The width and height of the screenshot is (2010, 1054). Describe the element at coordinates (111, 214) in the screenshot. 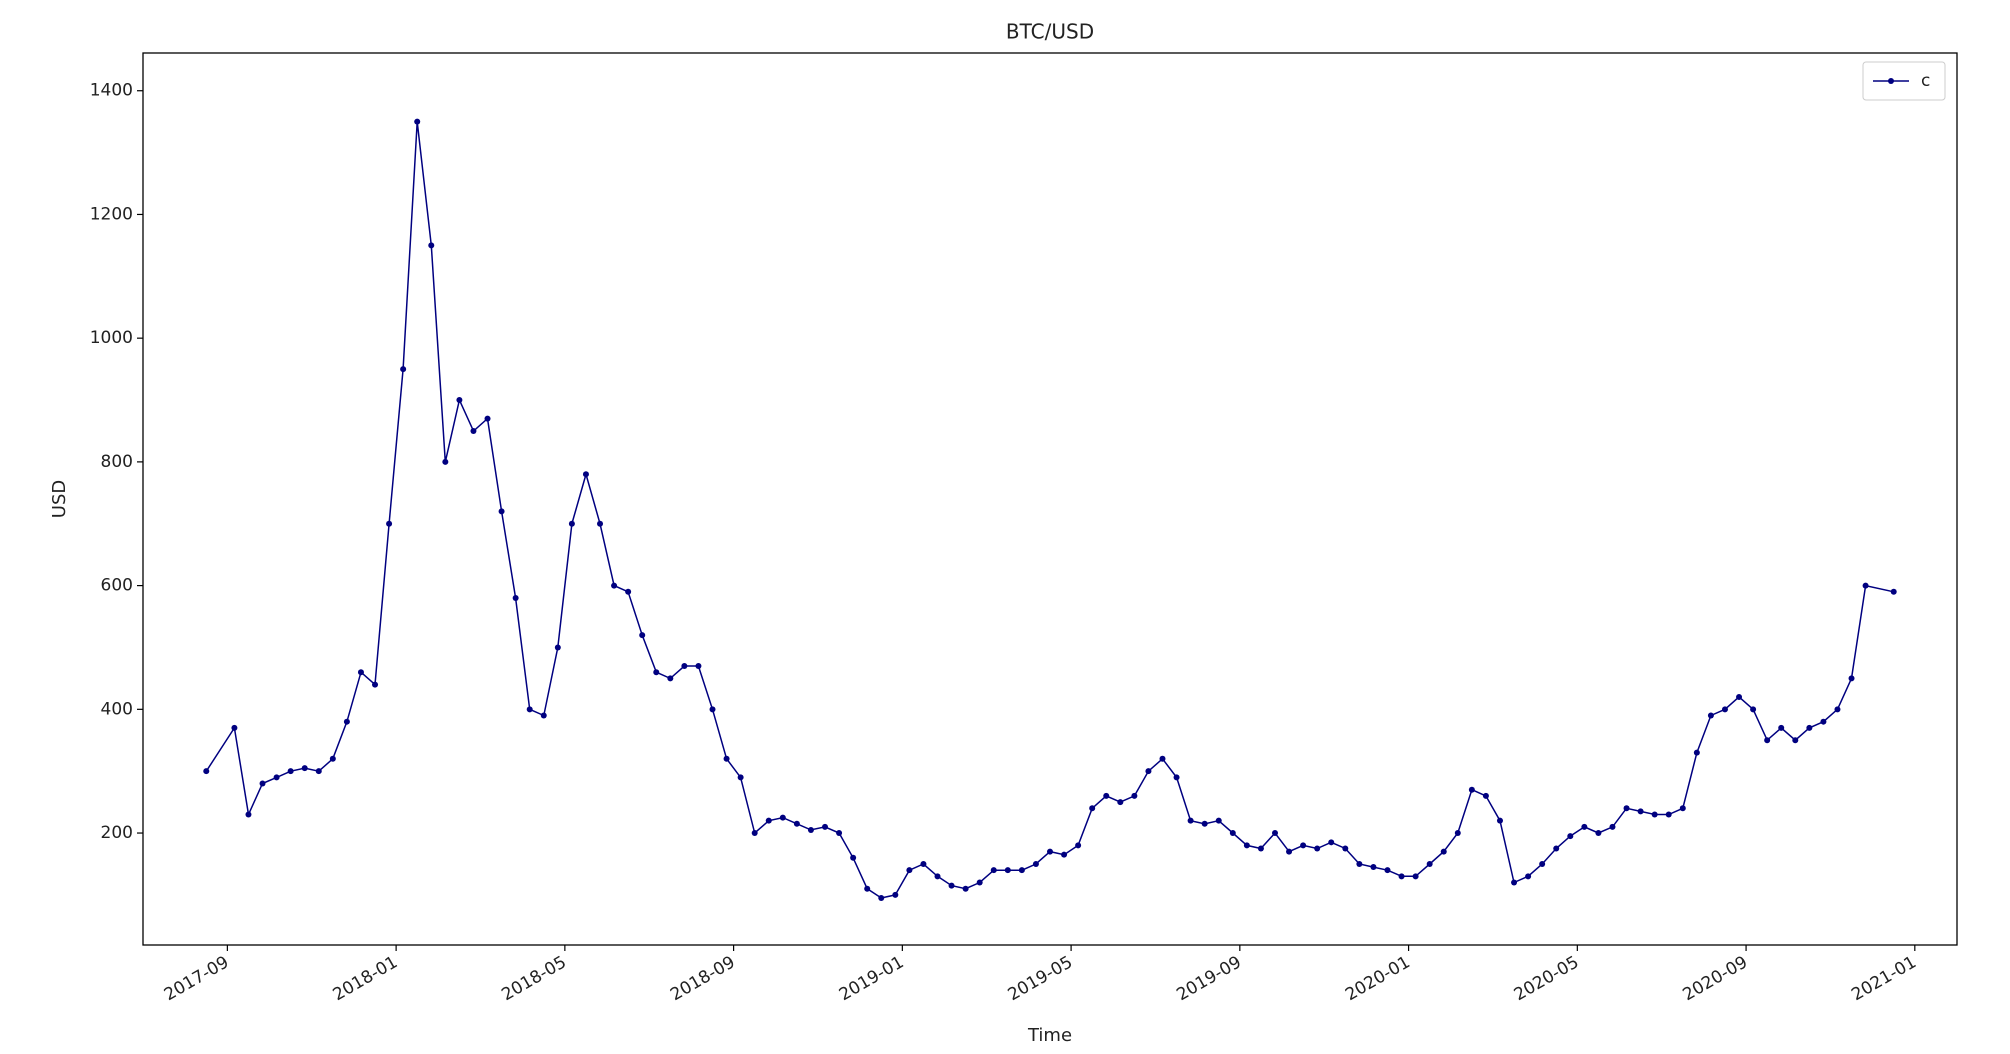

I see `y-tick-label: 1200` at that location.